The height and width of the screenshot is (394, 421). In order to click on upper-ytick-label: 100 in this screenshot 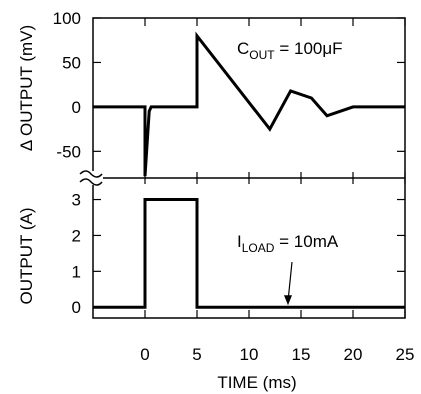, I will do `click(67, 18)`.